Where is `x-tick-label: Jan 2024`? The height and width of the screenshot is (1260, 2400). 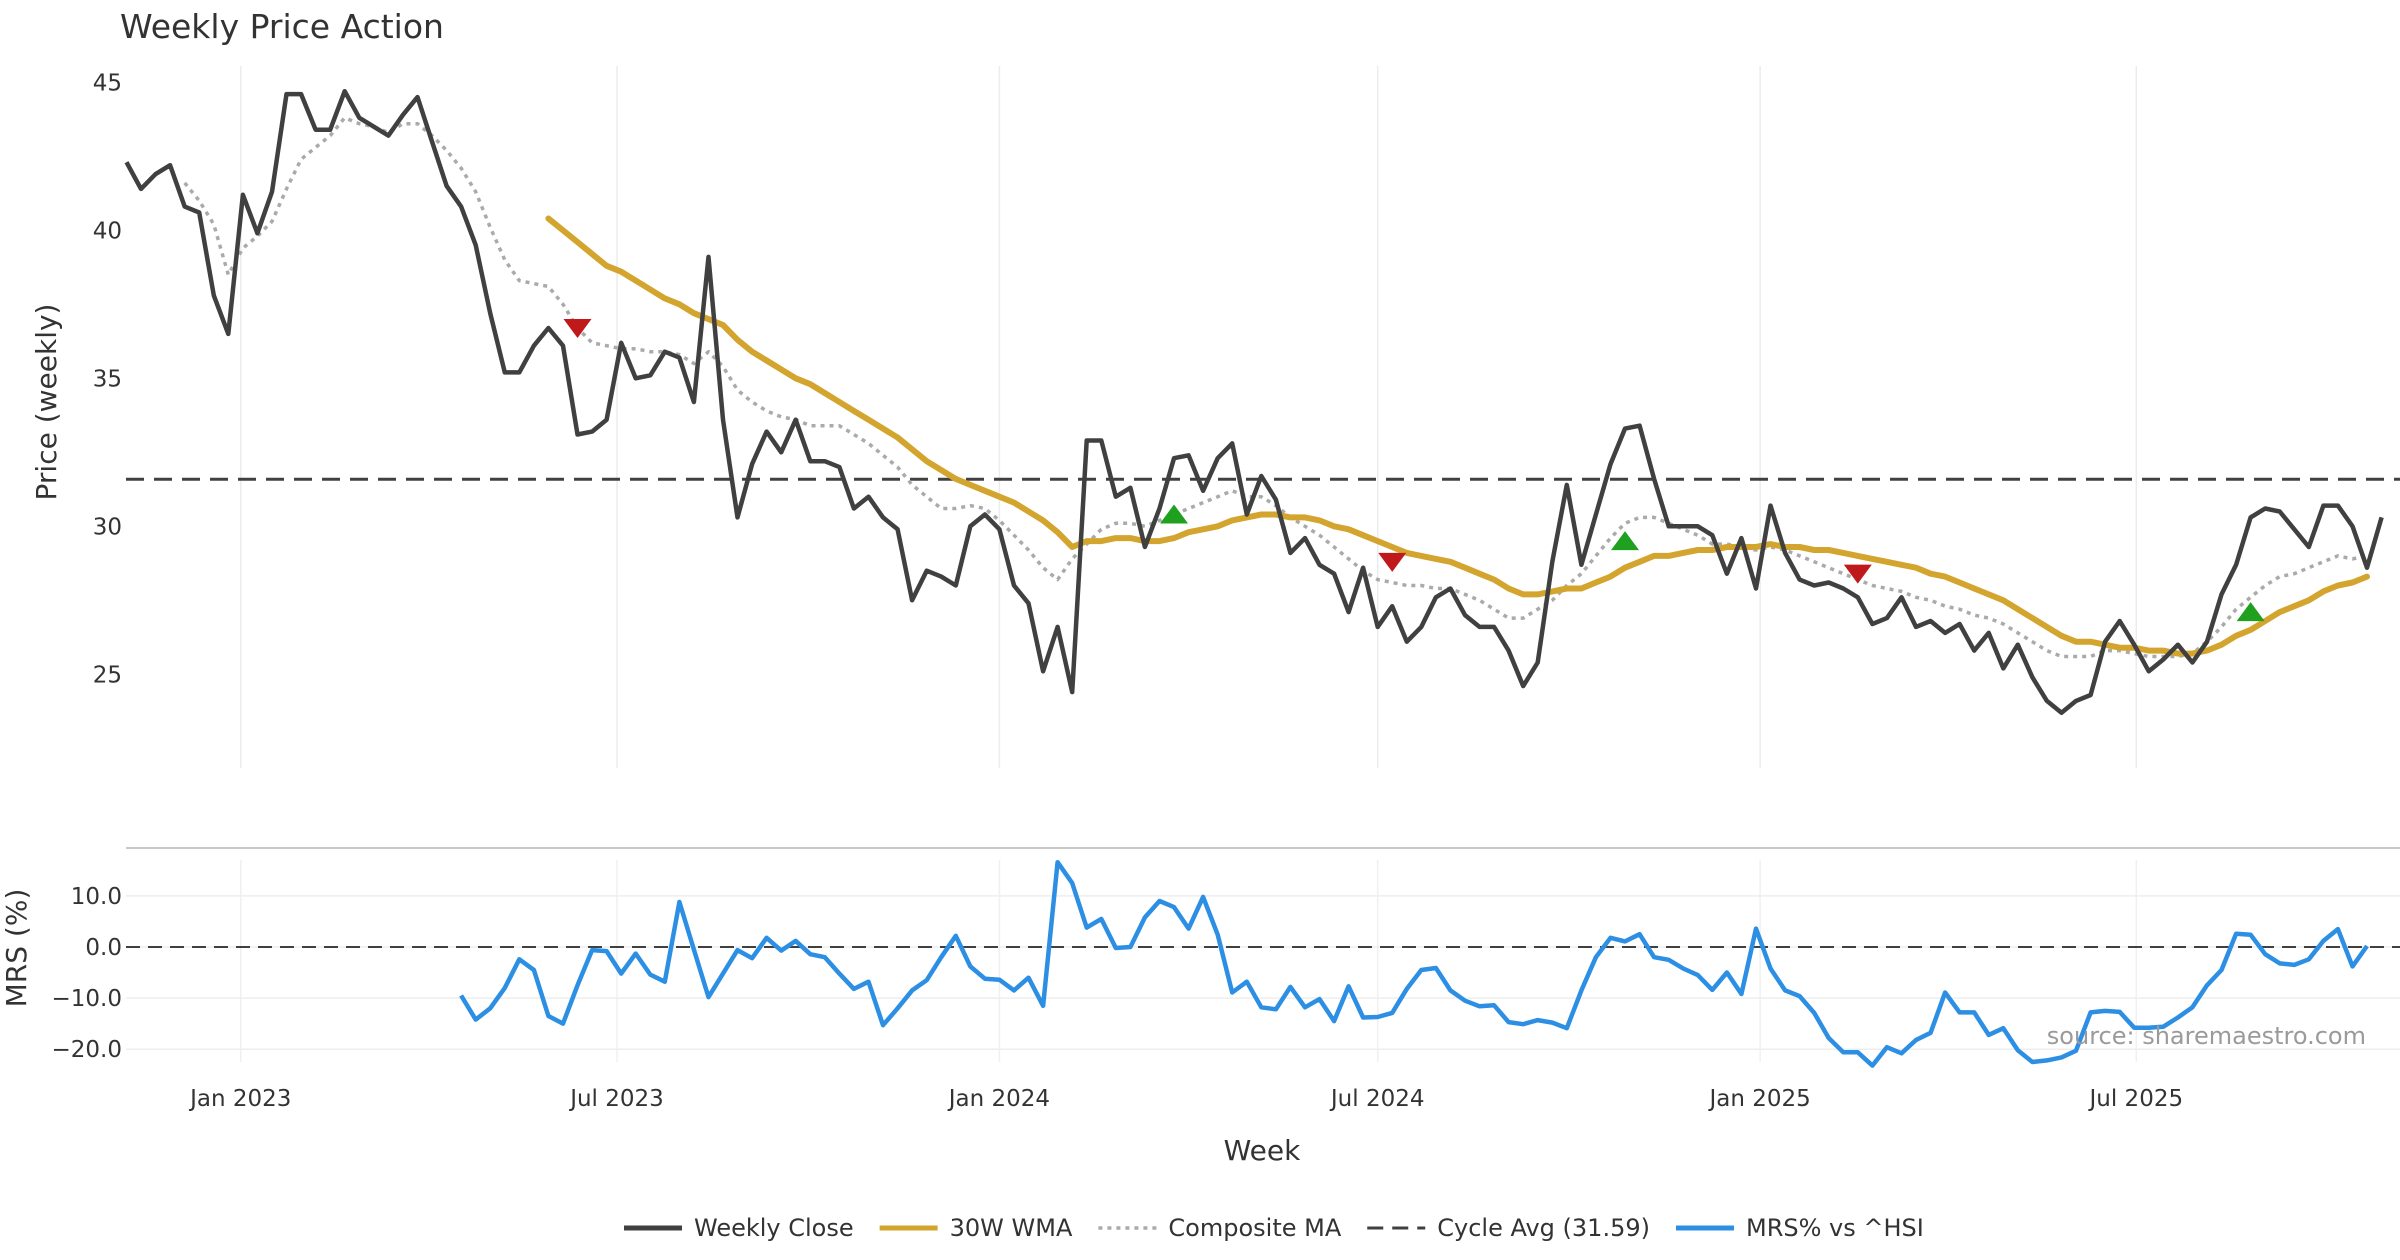
x-tick-label: Jan 2024 is located at coordinates (998, 1099).